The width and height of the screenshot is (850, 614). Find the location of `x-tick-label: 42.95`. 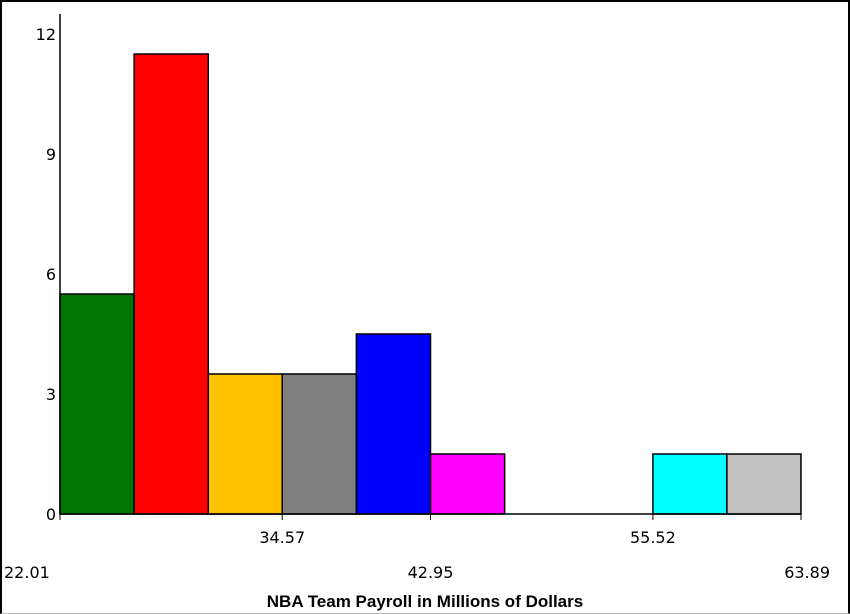

x-tick-label: 42.95 is located at coordinates (431, 572).